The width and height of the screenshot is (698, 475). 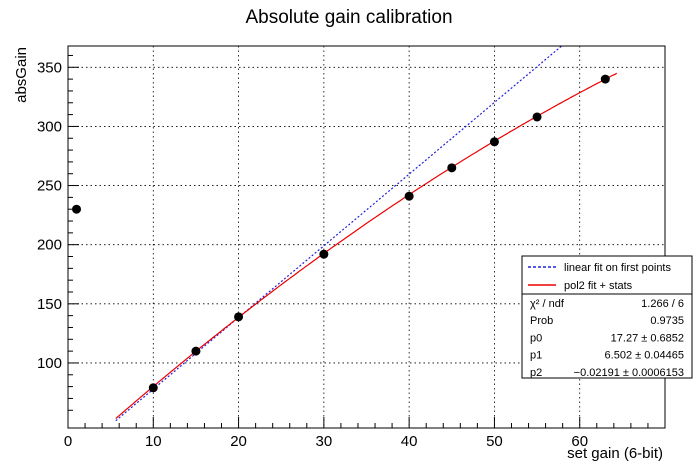 I want to click on stats-value: −0.02191 ± 0.0006153, so click(x=629, y=373).